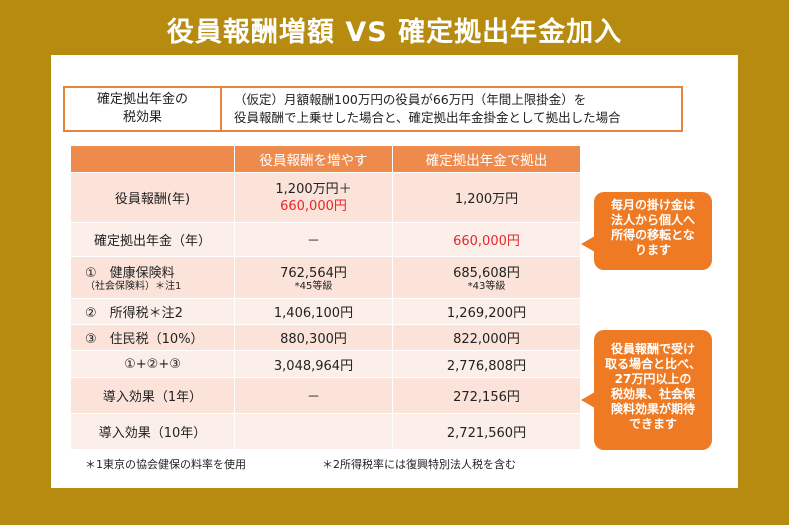 This screenshot has width=789, height=525. I want to click on table-header-raise-salary: 役員報酬を増やす, so click(313, 159).